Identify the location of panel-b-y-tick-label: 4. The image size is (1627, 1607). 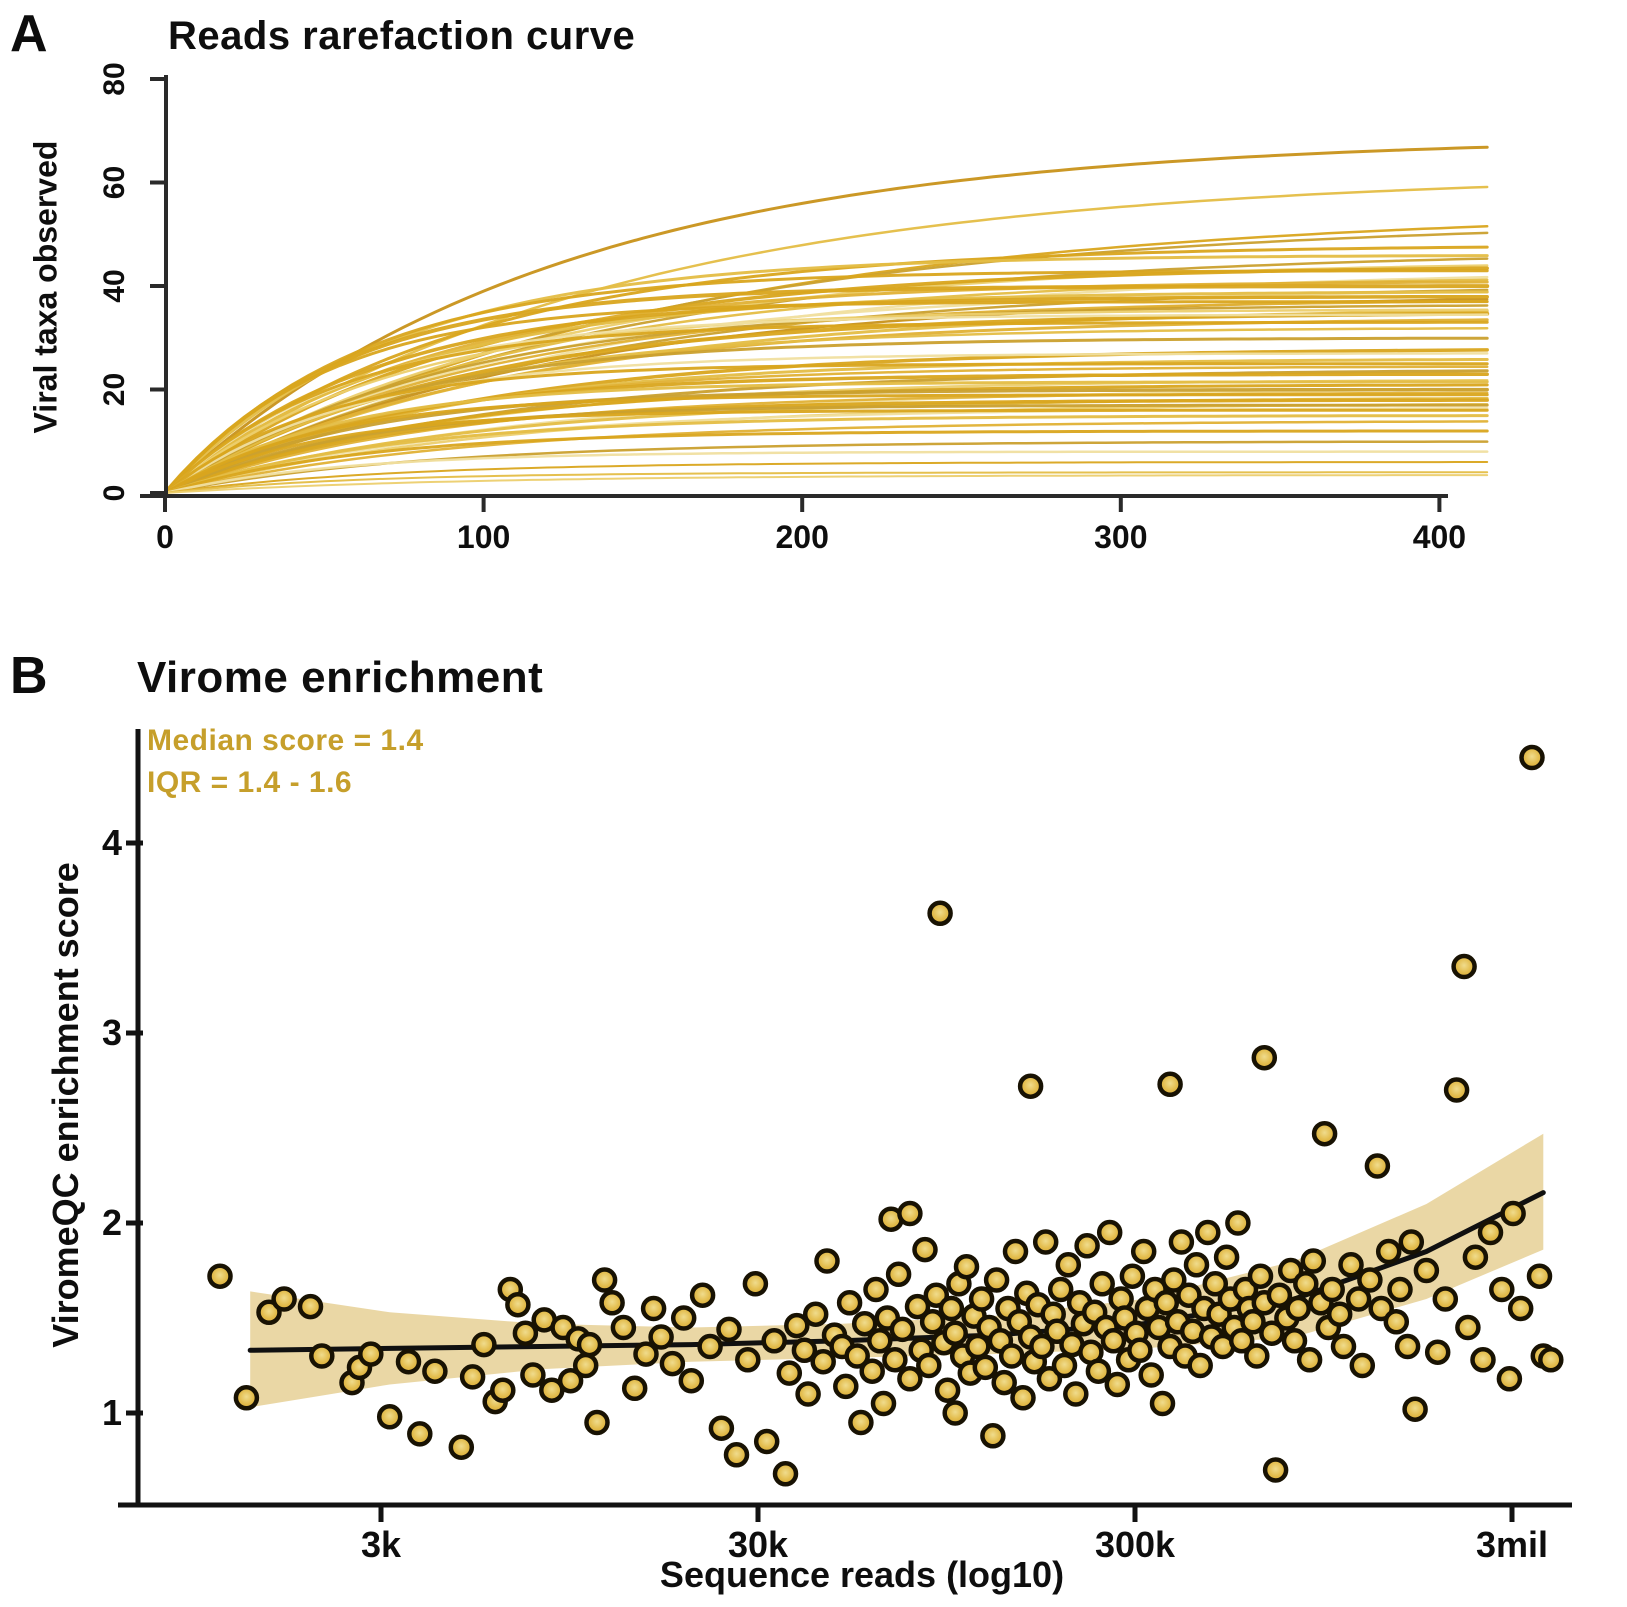
(112, 842).